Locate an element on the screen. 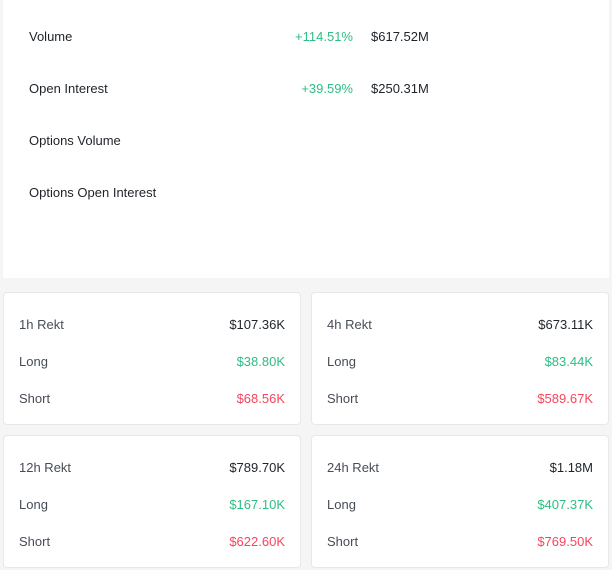  rekt-value: $38.80K is located at coordinates (260, 361).